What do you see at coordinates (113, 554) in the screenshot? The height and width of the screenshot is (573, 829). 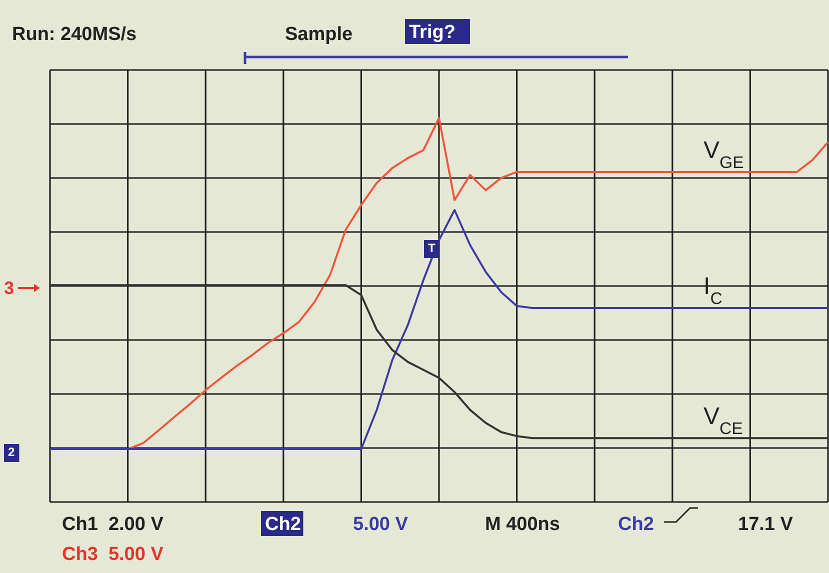 I see `text: Ch3 5.00 V` at bounding box center [113, 554].